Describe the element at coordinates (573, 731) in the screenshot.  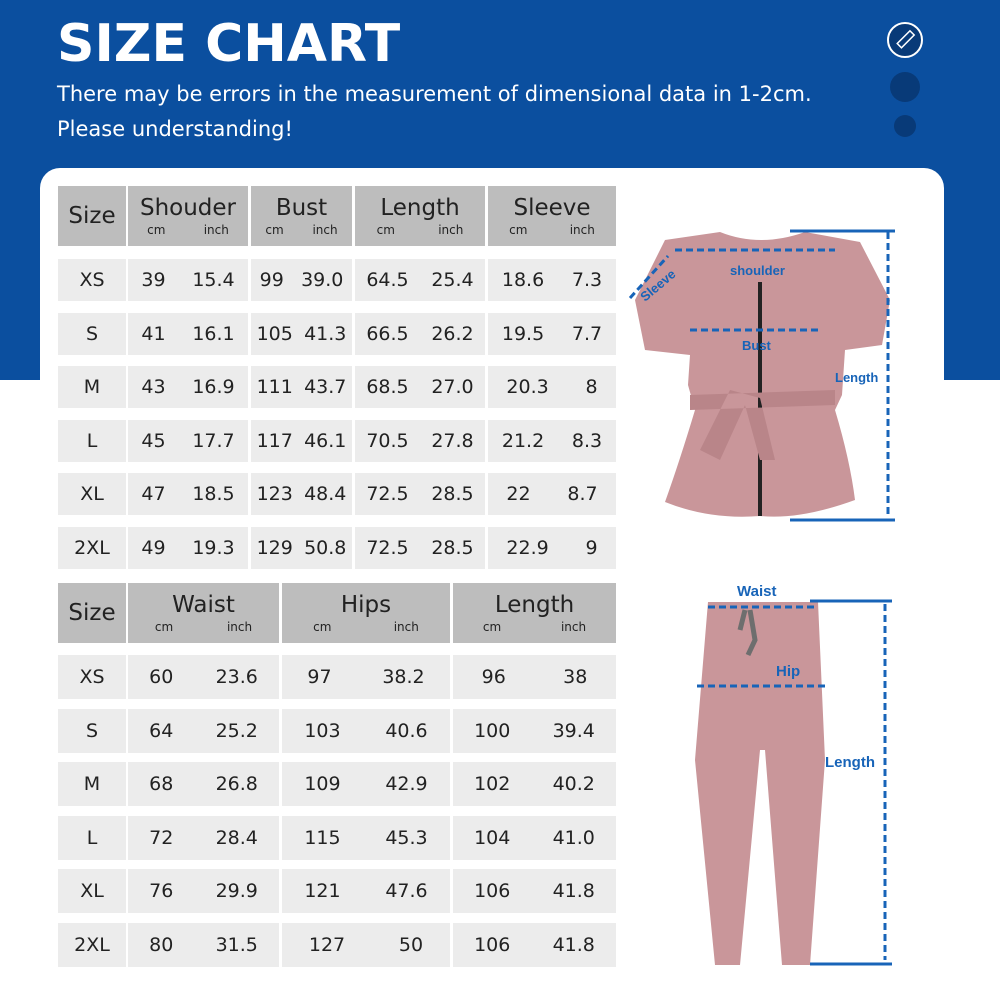
I see `inch-value: 39.4` at that location.